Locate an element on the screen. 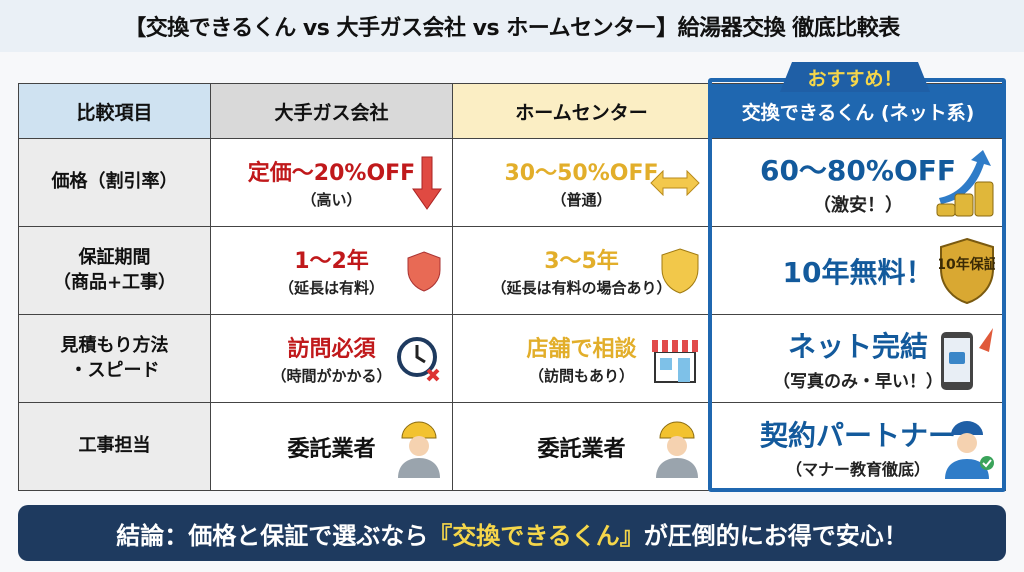 This screenshot has width=1024, height=572. conclusion-pre: 結論：価格と保証で選ぶなら is located at coordinates (272, 535).